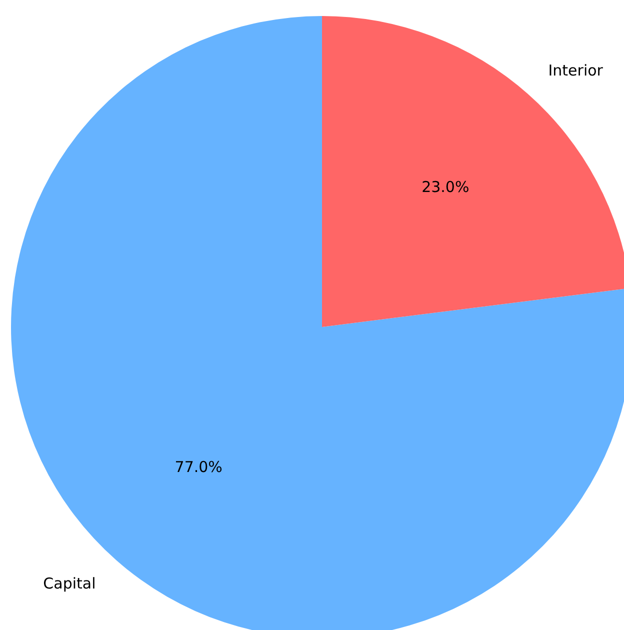 This screenshot has height=630, width=624. What do you see at coordinates (69, 583) in the screenshot?
I see `slice-label: Capital` at bounding box center [69, 583].